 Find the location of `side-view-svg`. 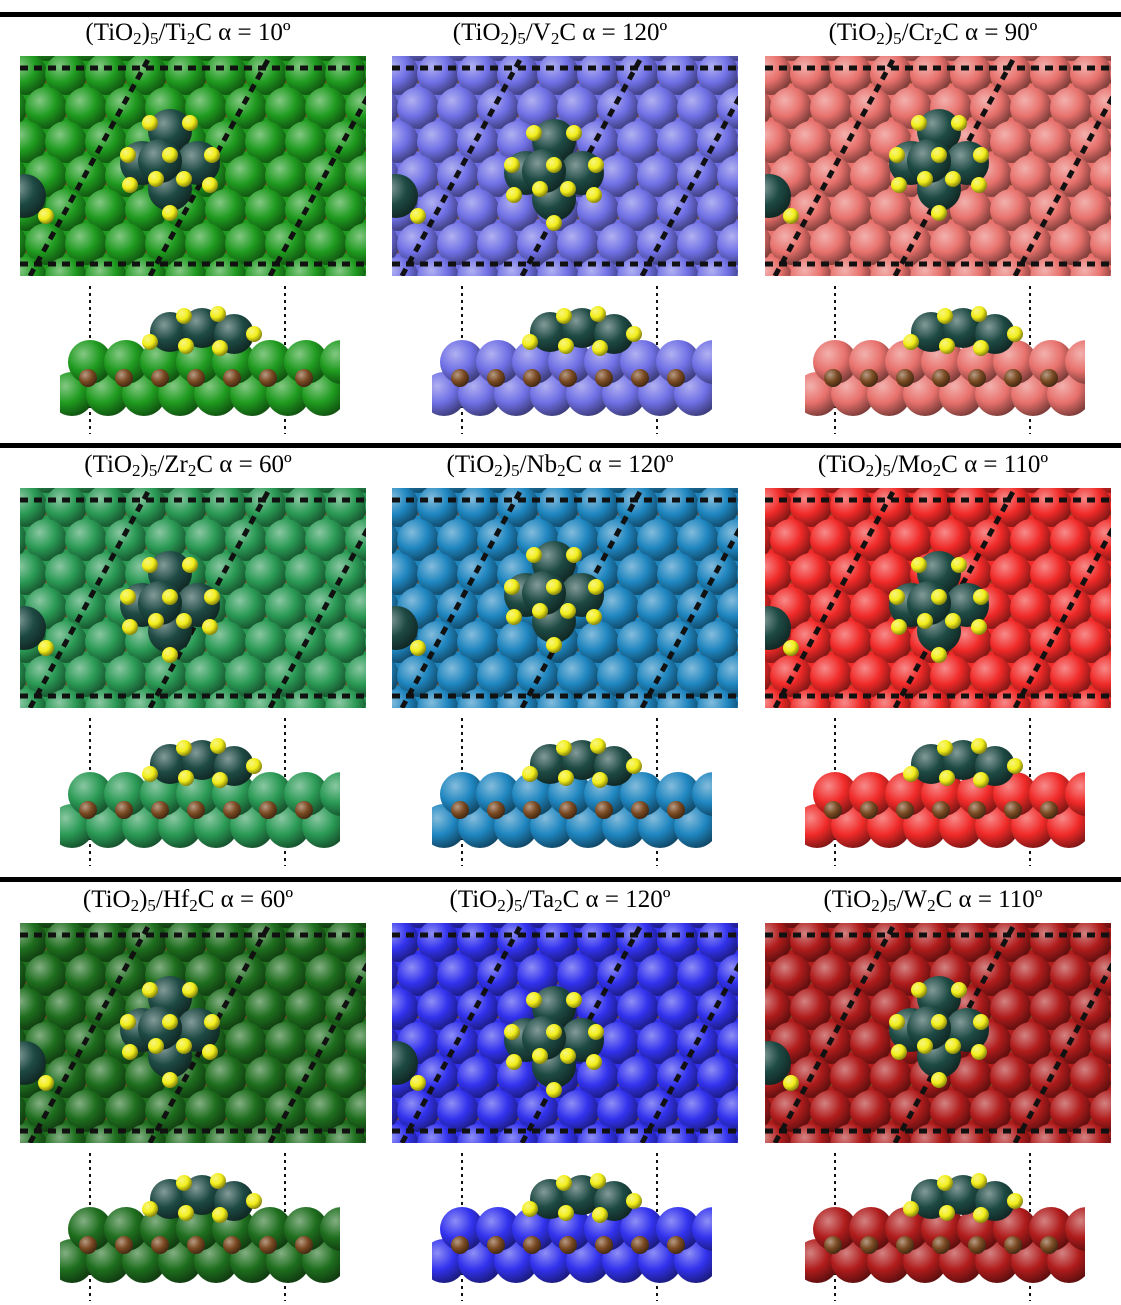

side-view-svg is located at coordinates (200, 792).